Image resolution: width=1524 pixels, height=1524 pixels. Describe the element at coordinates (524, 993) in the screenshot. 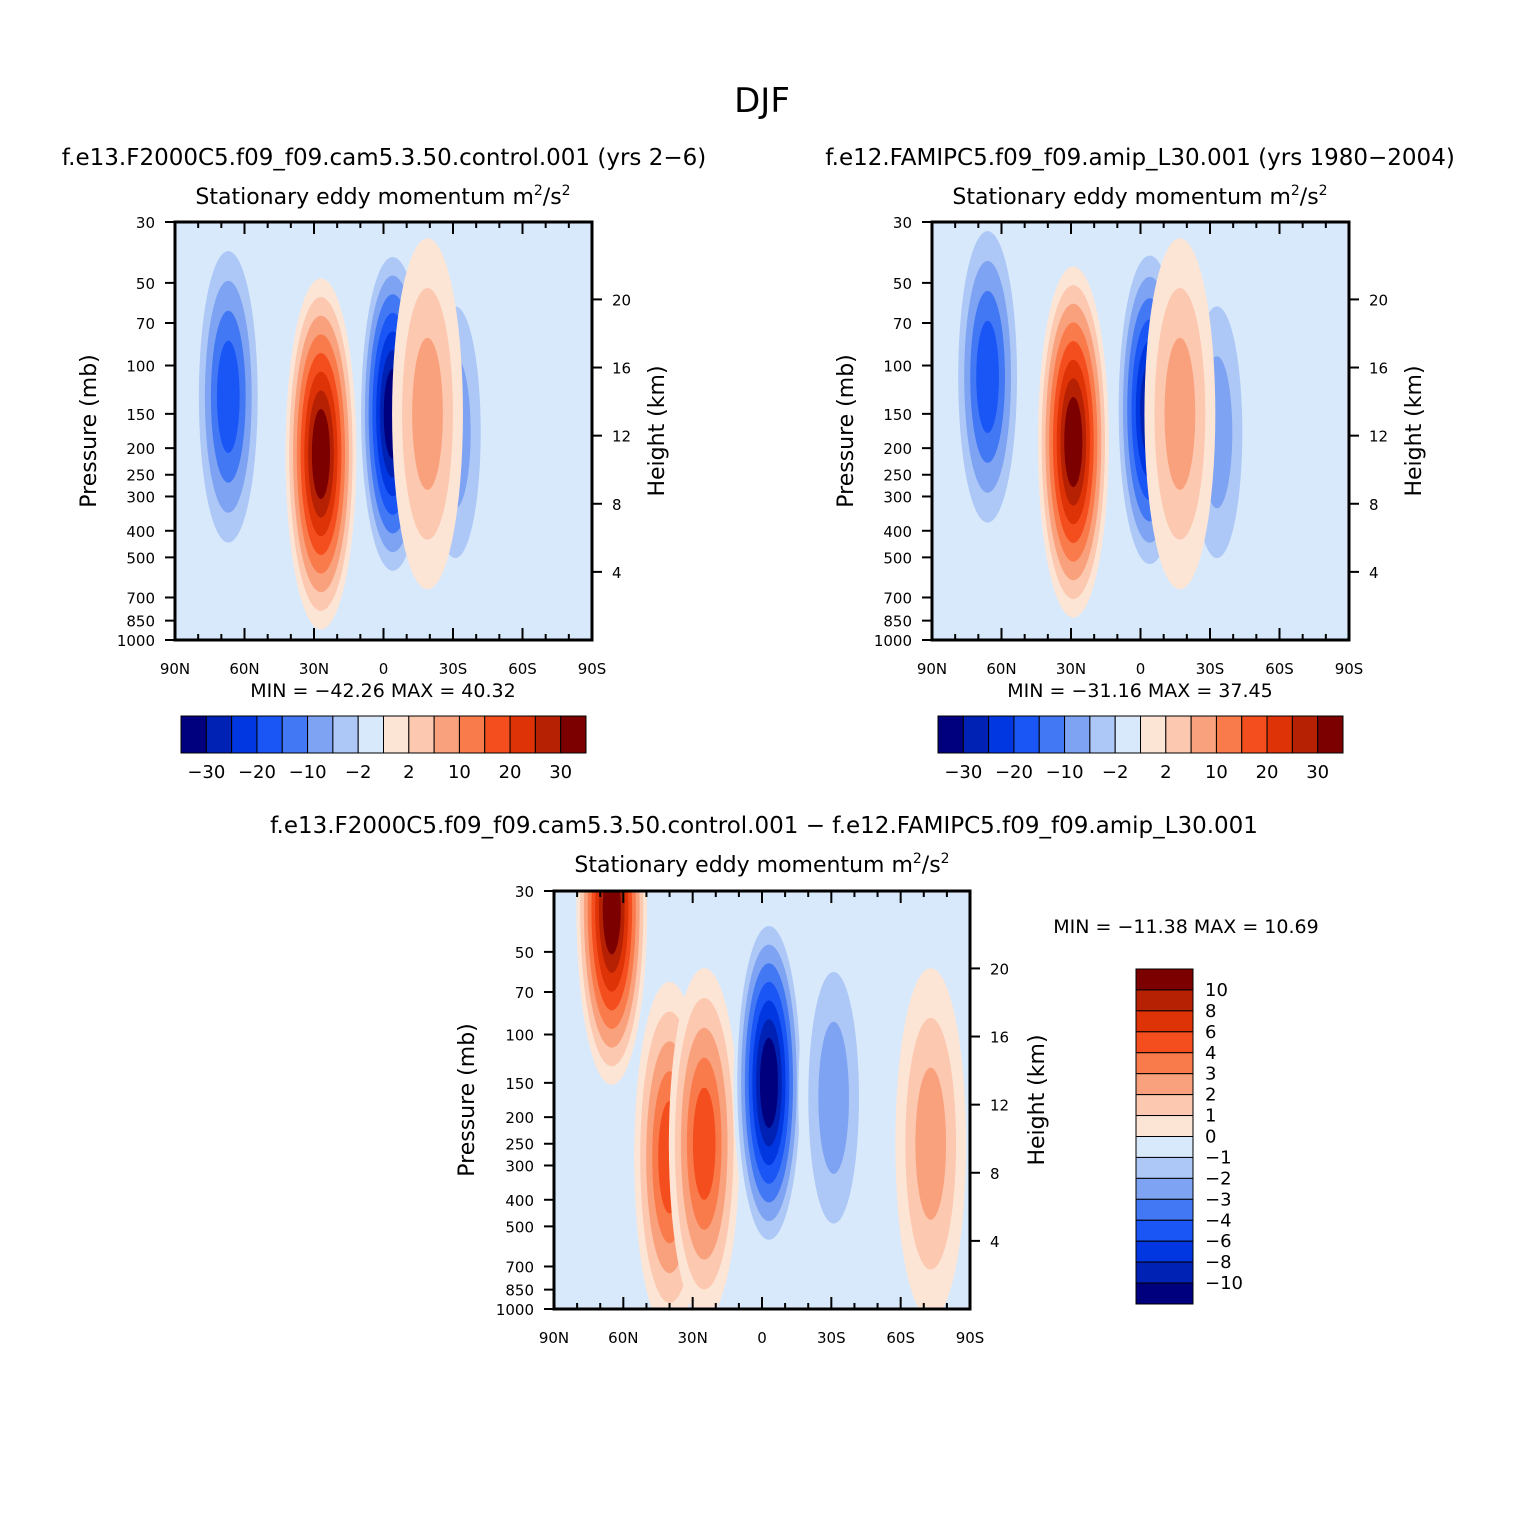

I see `y-tick-label: 70` at that location.